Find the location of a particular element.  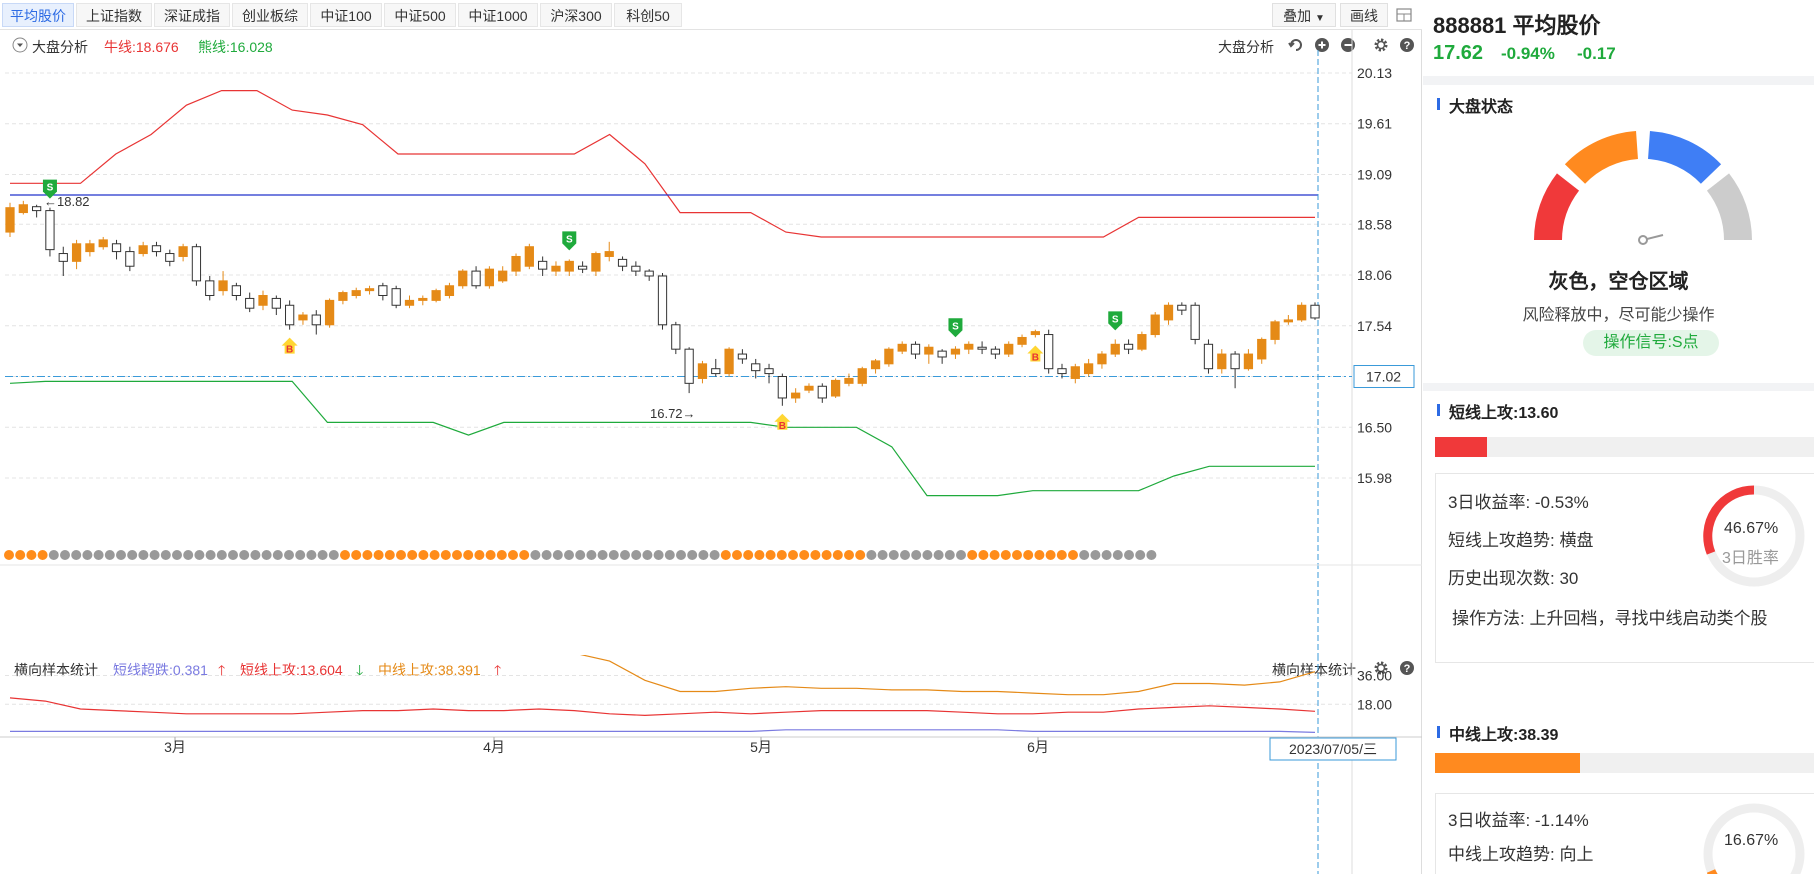

price-axis-label: 19.09 is located at coordinates (1374, 174).